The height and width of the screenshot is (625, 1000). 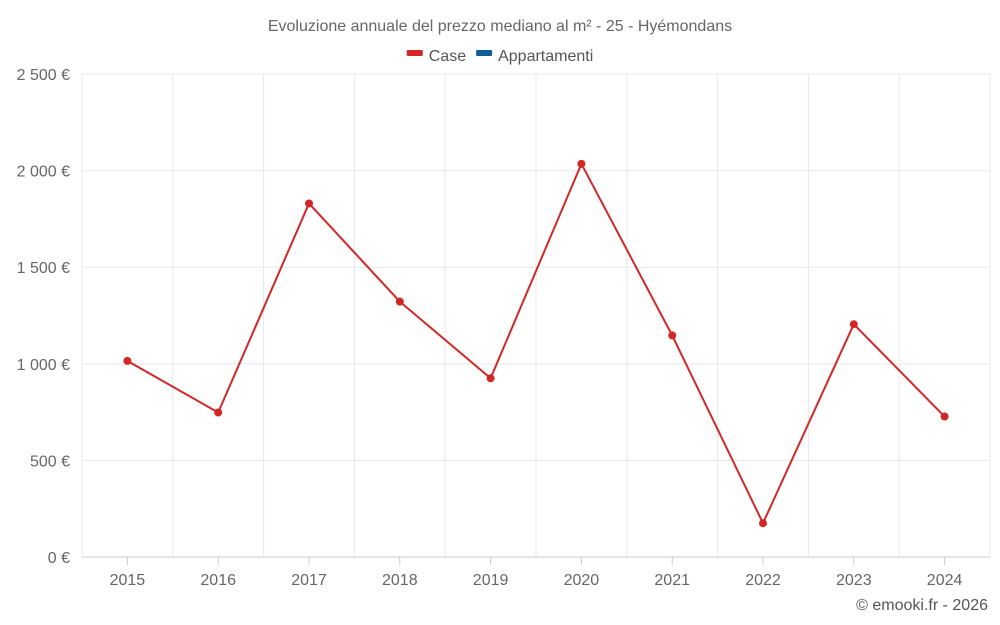 I want to click on y-tick-label: 1 000 €, so click(x=43, y=365).